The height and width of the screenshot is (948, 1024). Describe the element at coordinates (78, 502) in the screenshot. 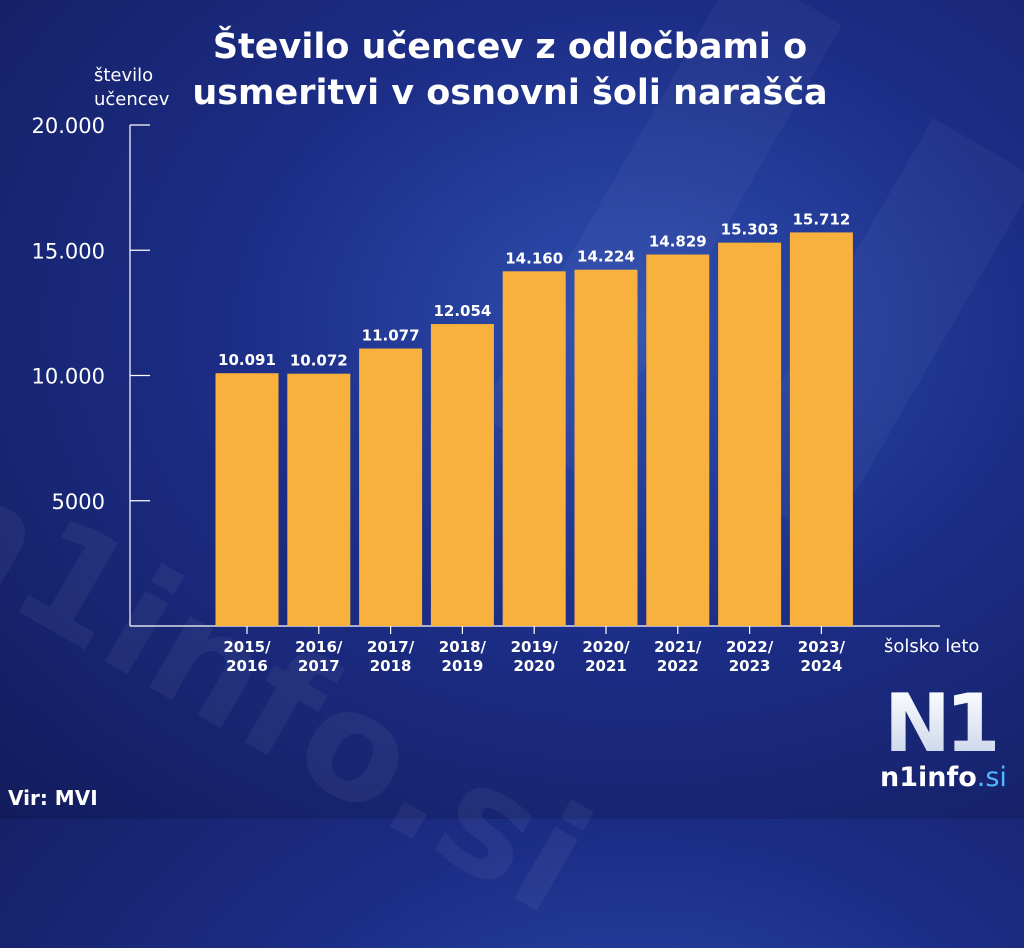

I see `y-tick-label: 5000` at that location.